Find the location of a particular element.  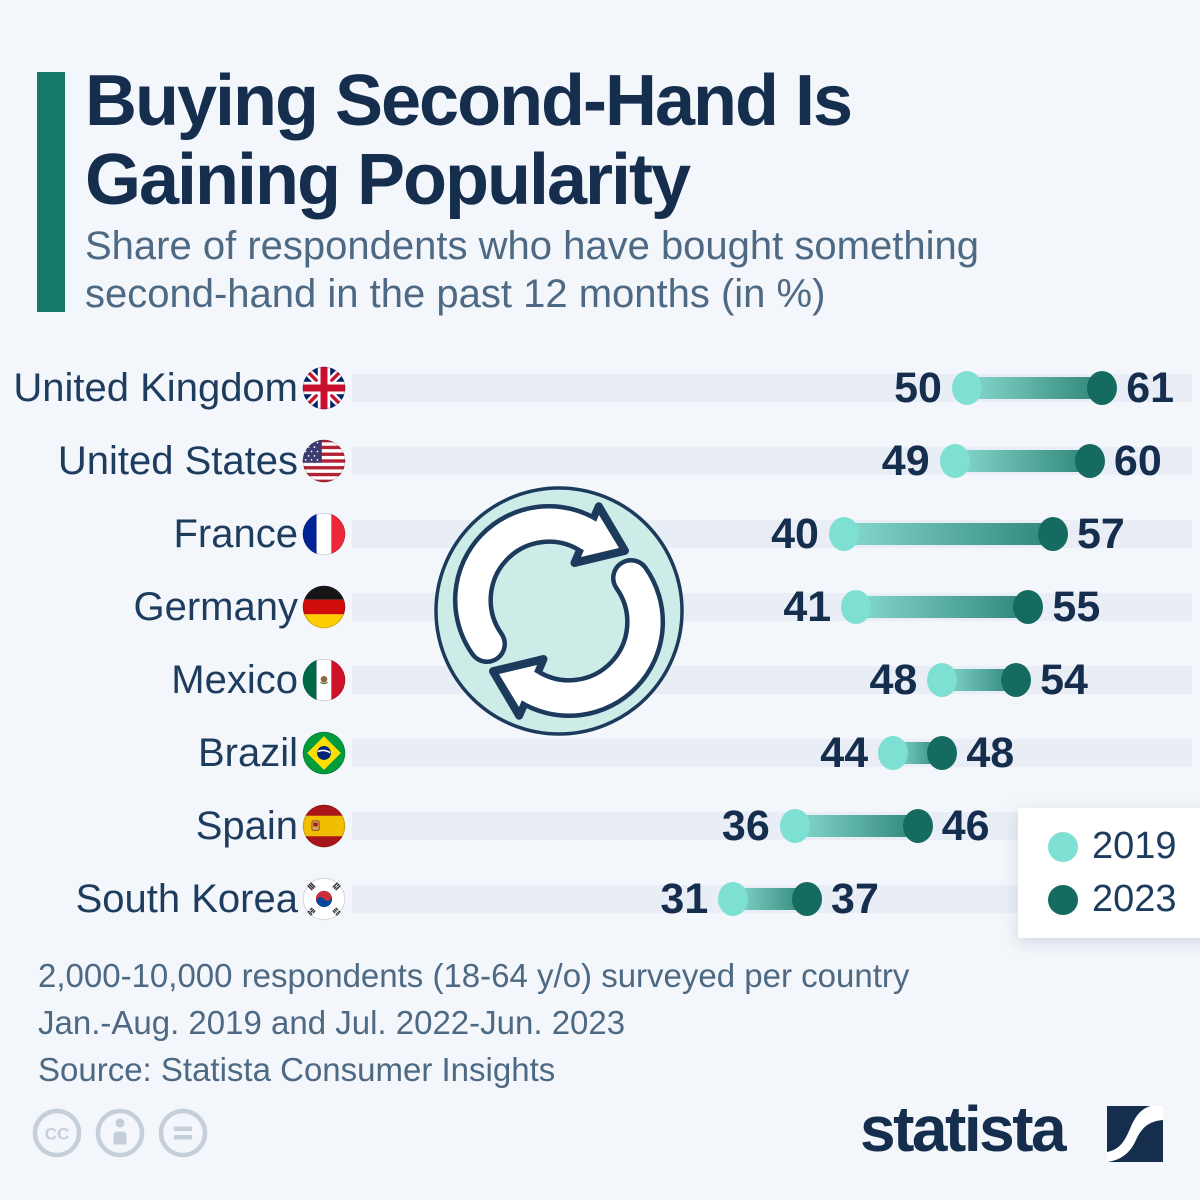

title-line-1: Buying Second-Hand Is is located at coordinates (469, 101).